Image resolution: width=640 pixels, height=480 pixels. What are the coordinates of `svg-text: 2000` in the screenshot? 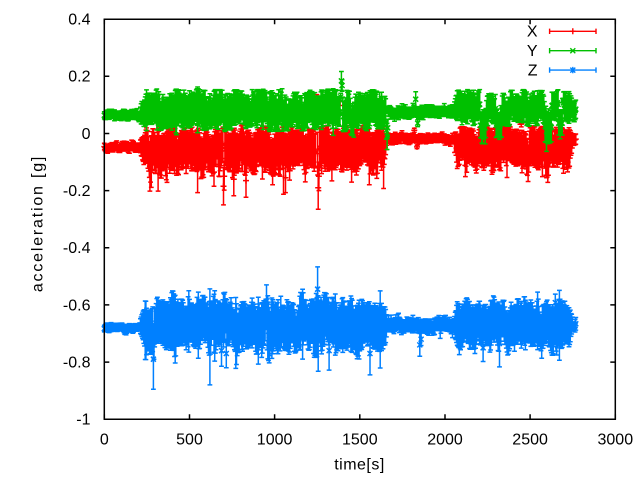 It's located at (445, 439).